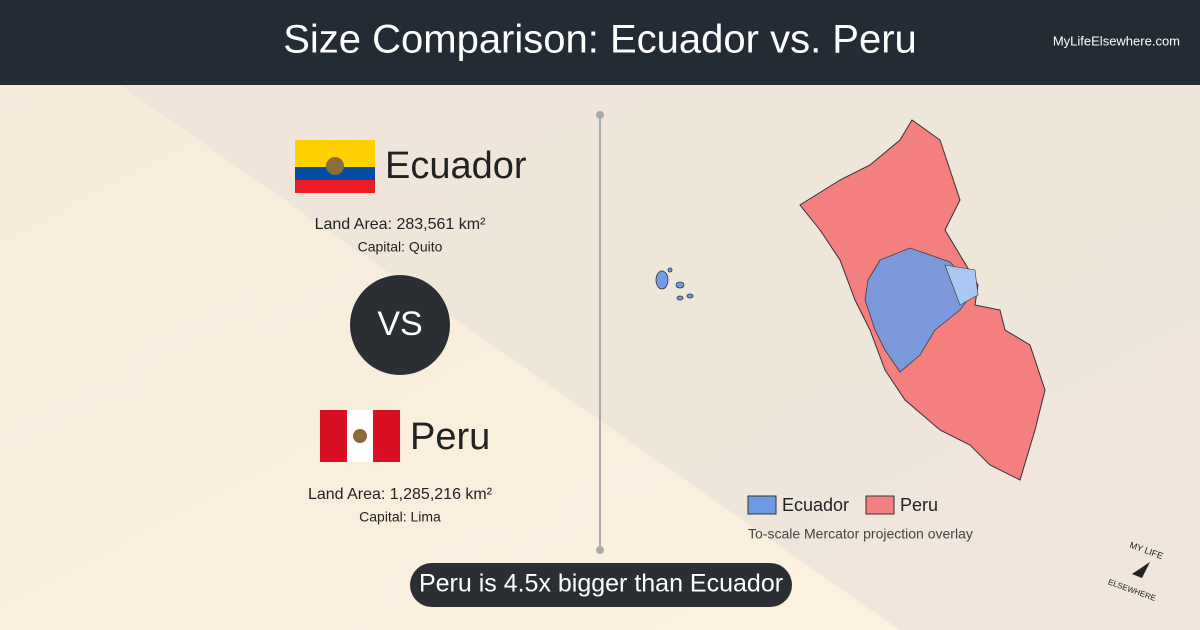  What do you see at coordinates (335, 166) in the screenshot?
I see `flag-ecuador` at bounding box center [335, 166].